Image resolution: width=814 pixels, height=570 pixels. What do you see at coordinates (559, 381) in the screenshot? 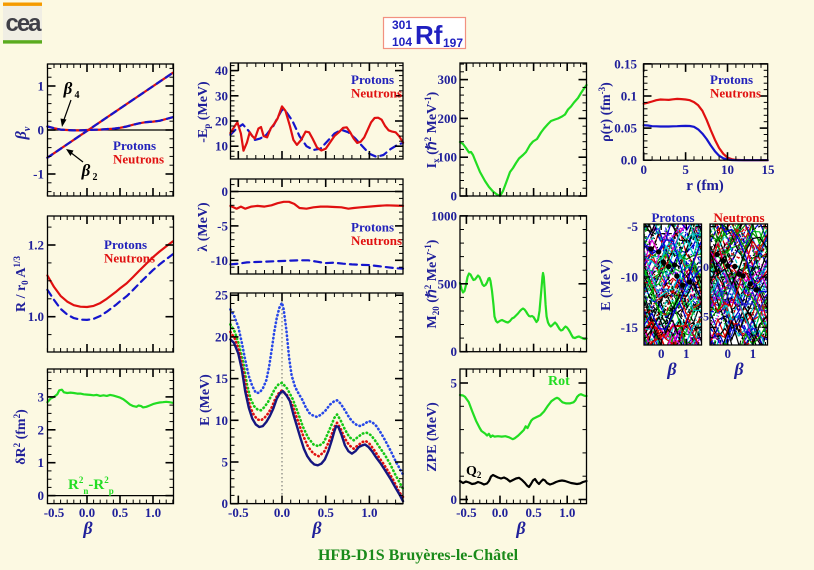
I see `svg-text: Rot` at bounding box center [559, 381].